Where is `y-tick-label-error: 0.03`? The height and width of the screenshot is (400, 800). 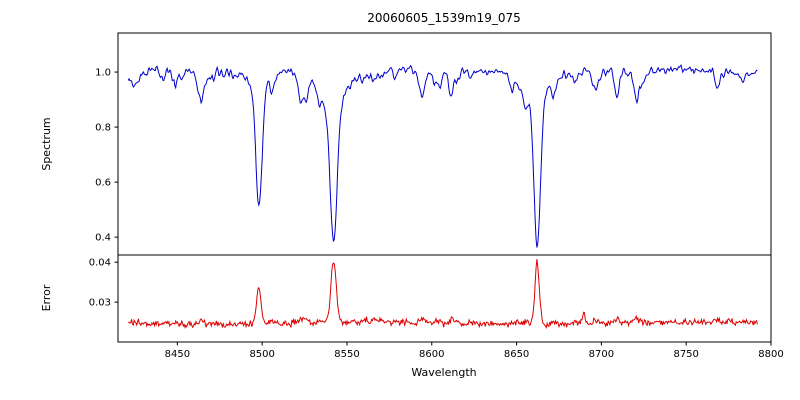 y-tick-label-error: 0.03 is located at coordinates (100, 303).